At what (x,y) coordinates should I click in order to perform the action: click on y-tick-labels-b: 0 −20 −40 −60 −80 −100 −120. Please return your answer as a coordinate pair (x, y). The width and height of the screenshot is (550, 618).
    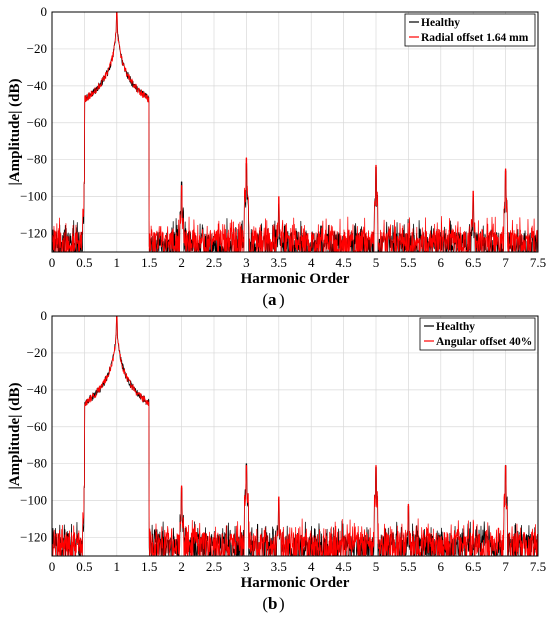
    Looking at the image, I should click on (33, 426).